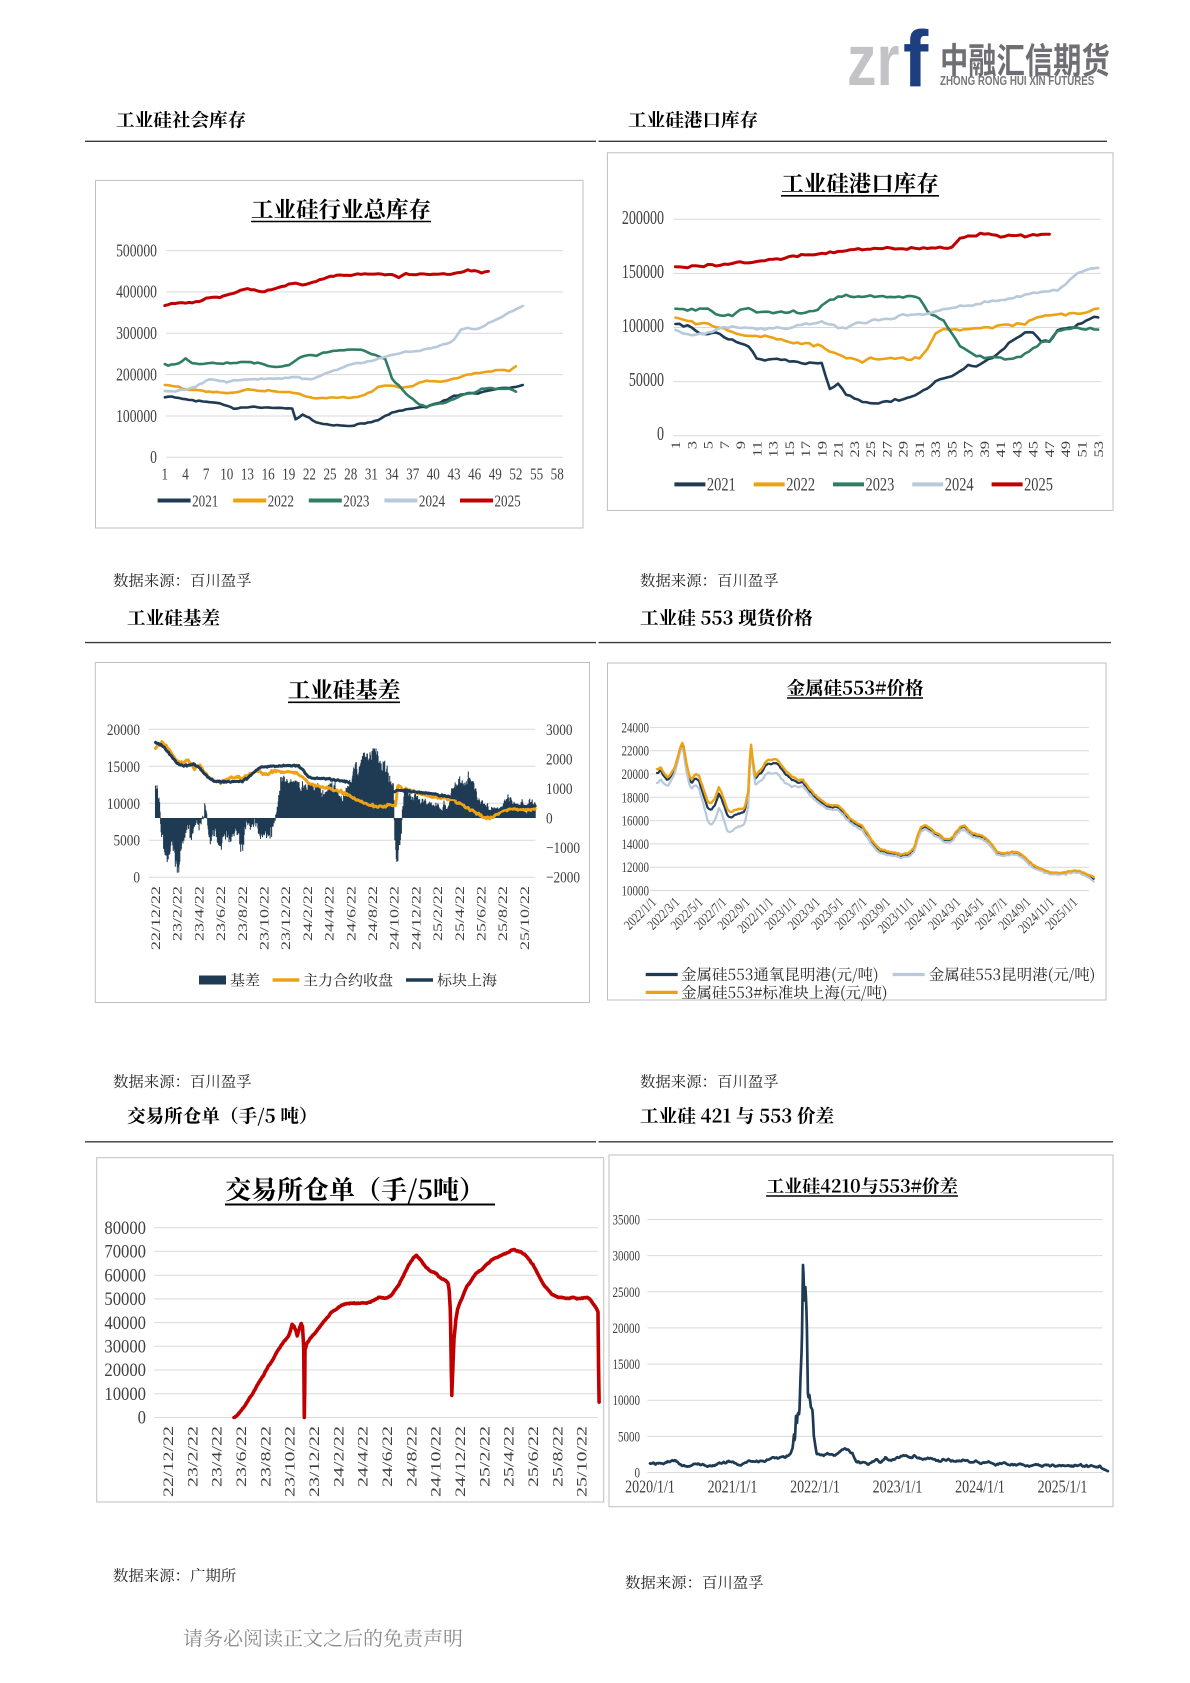 The image size is (1190, 1683). What do you see at coordinates (482, 913) in the screenshot?
I see `svg-text: 25/6/22` at bounding box center [482, 913].